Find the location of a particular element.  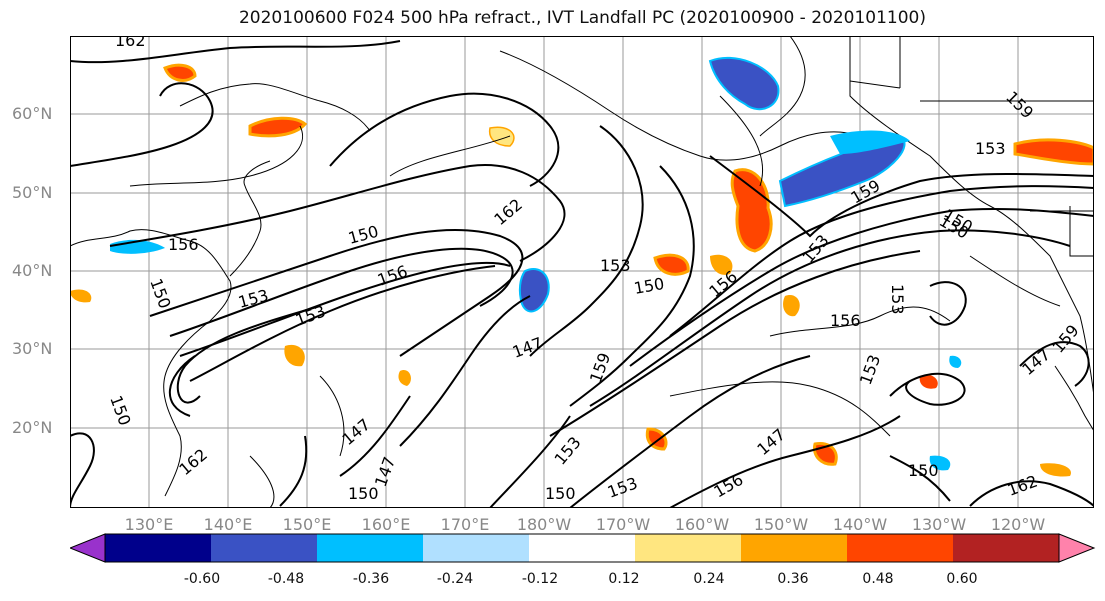

colorbar-tick: 0.36 is located at coordinates (793, 579).